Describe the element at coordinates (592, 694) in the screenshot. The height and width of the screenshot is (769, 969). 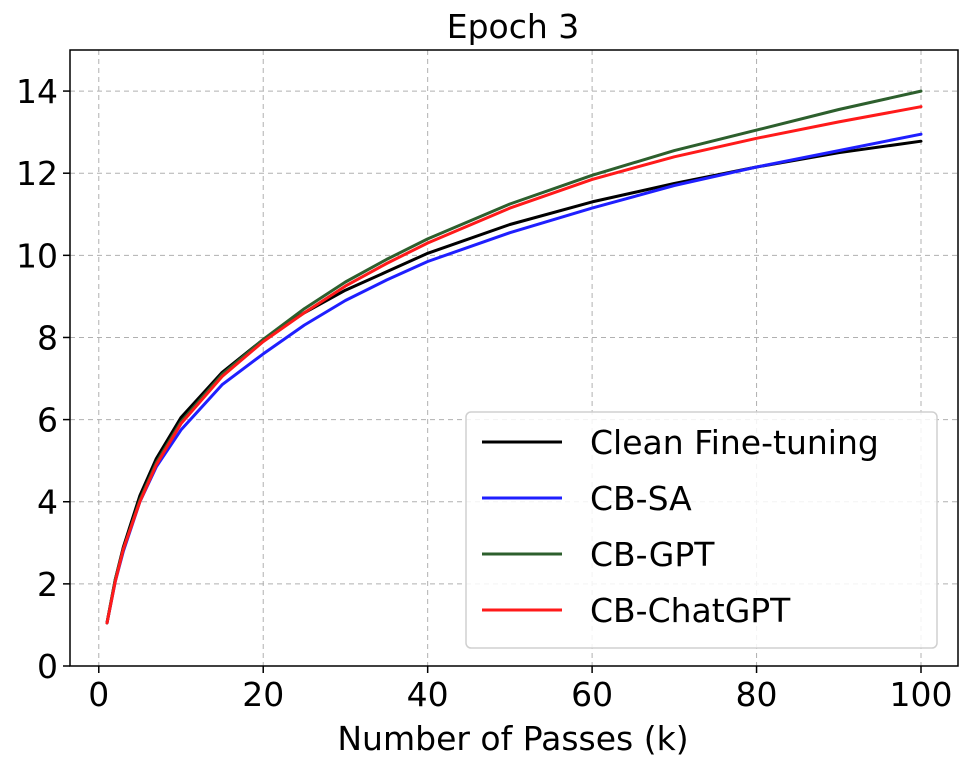
I see `x-tick-label: 60` at that location.